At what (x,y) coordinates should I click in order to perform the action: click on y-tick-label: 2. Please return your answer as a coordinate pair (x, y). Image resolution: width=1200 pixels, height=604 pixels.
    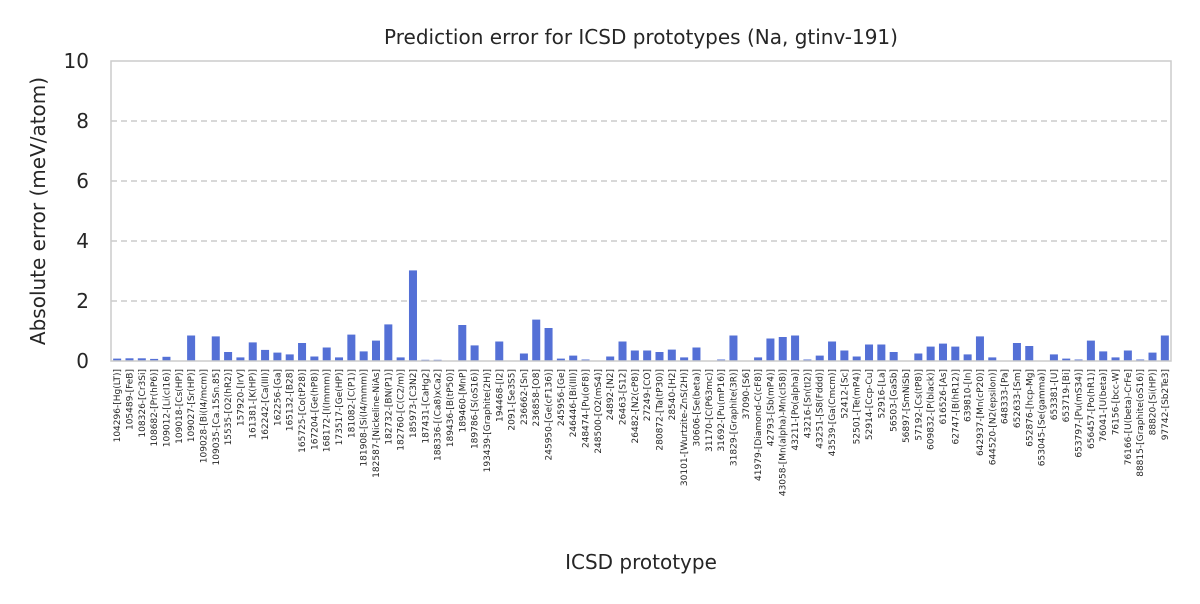
    Looking at the image, I should click on (82, 301).